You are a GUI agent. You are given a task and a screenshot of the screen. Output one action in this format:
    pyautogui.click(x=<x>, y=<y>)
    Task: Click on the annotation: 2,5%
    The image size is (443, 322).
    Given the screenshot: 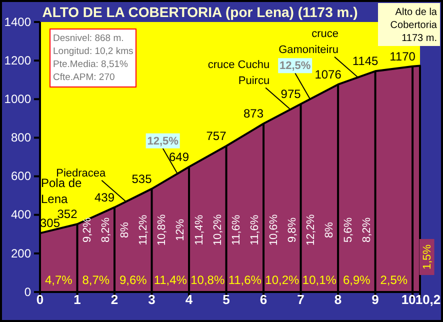 What is the action you would take?
    pyautogui.click(x=394, y=280)
    